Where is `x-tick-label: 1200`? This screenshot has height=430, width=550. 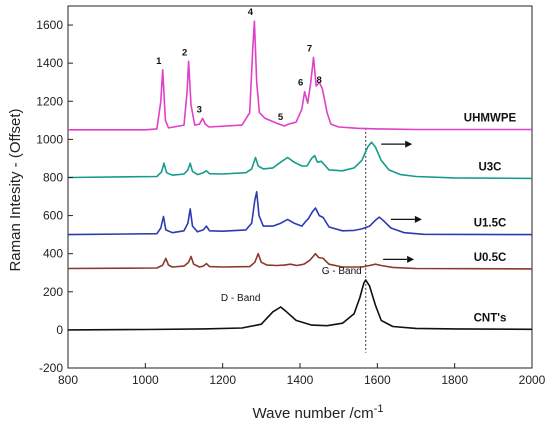
x-tick-label: 1200 is located at coordinates (222, 380).